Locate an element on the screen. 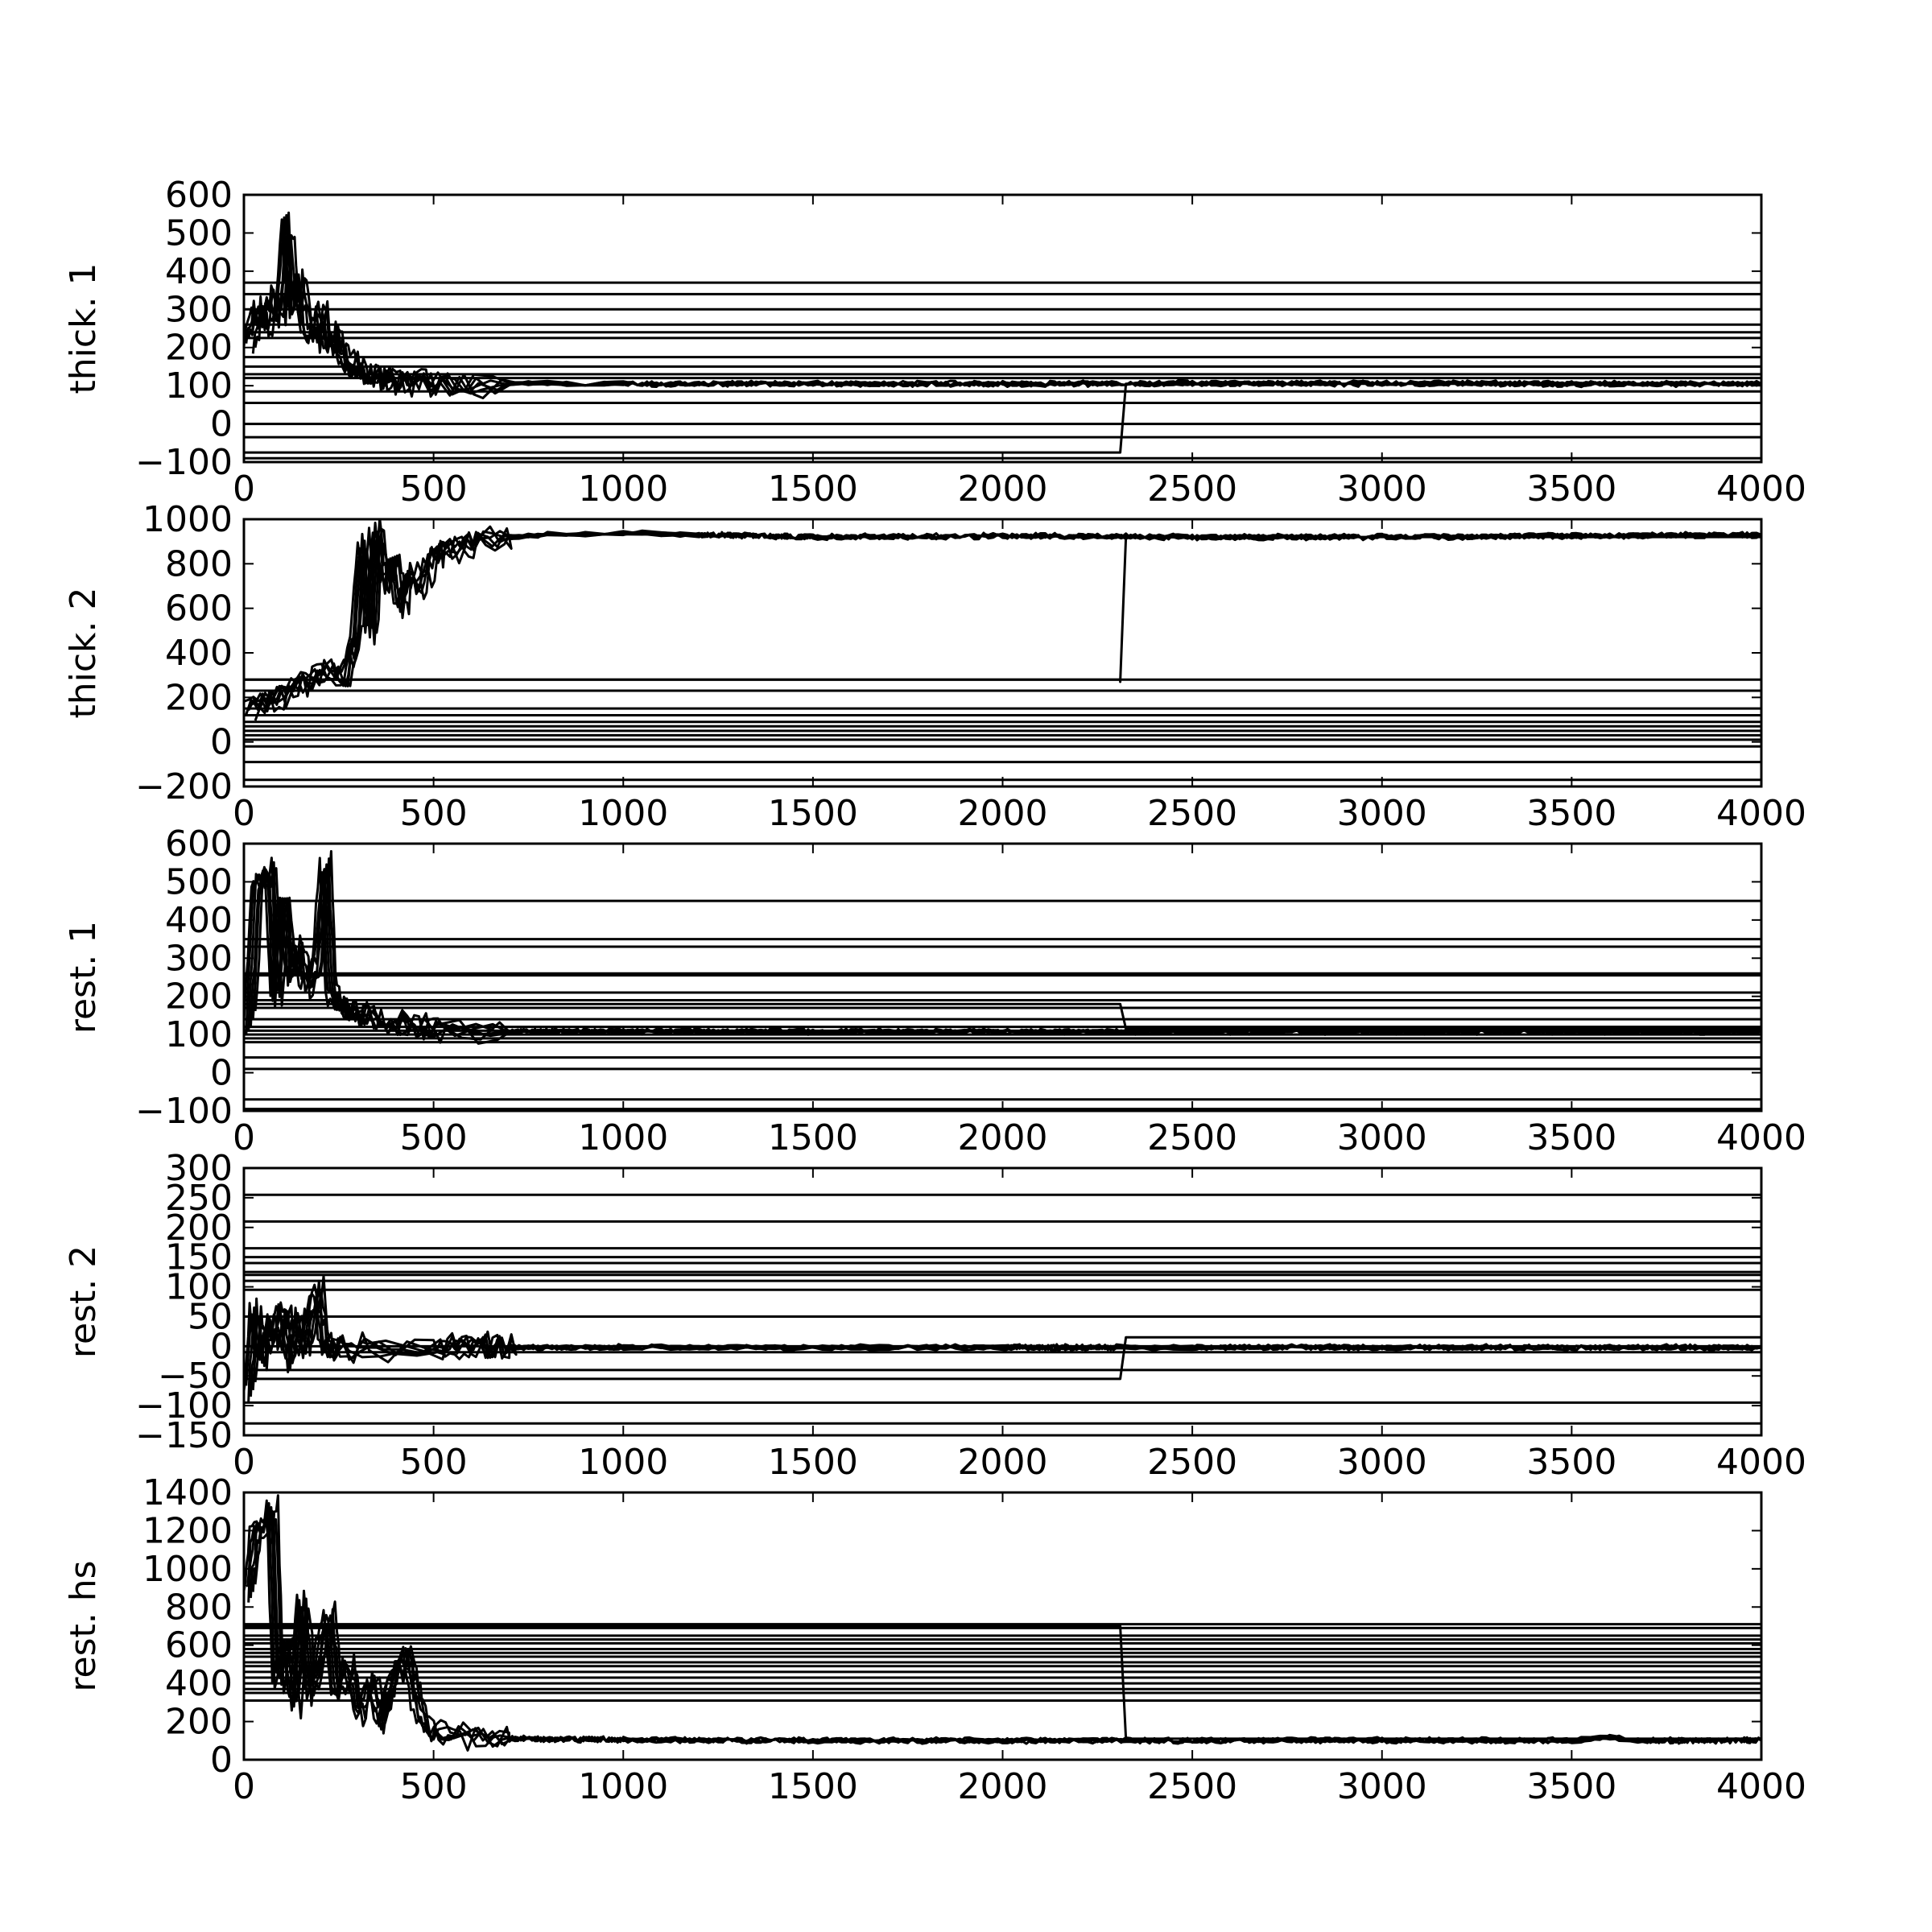 The height and width of the screenshot is (1932, 1932). y-tick-label: 150 is located at coordinates (199, 1257).